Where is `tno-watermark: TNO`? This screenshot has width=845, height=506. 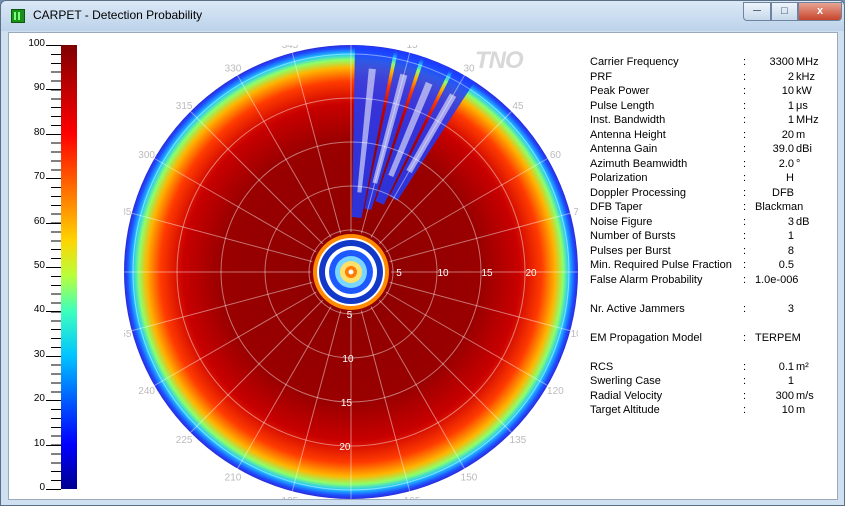
tno-watermark: TNO is located at coordinates (499, 60).